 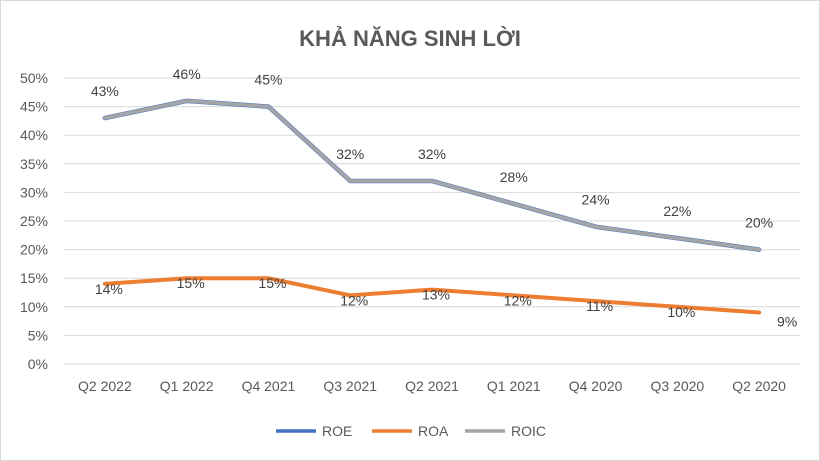 What do you see at coordinates (34, 250) in the screenshot?
I see `y-tick-label: 20%` at bounding box center [34, 250].